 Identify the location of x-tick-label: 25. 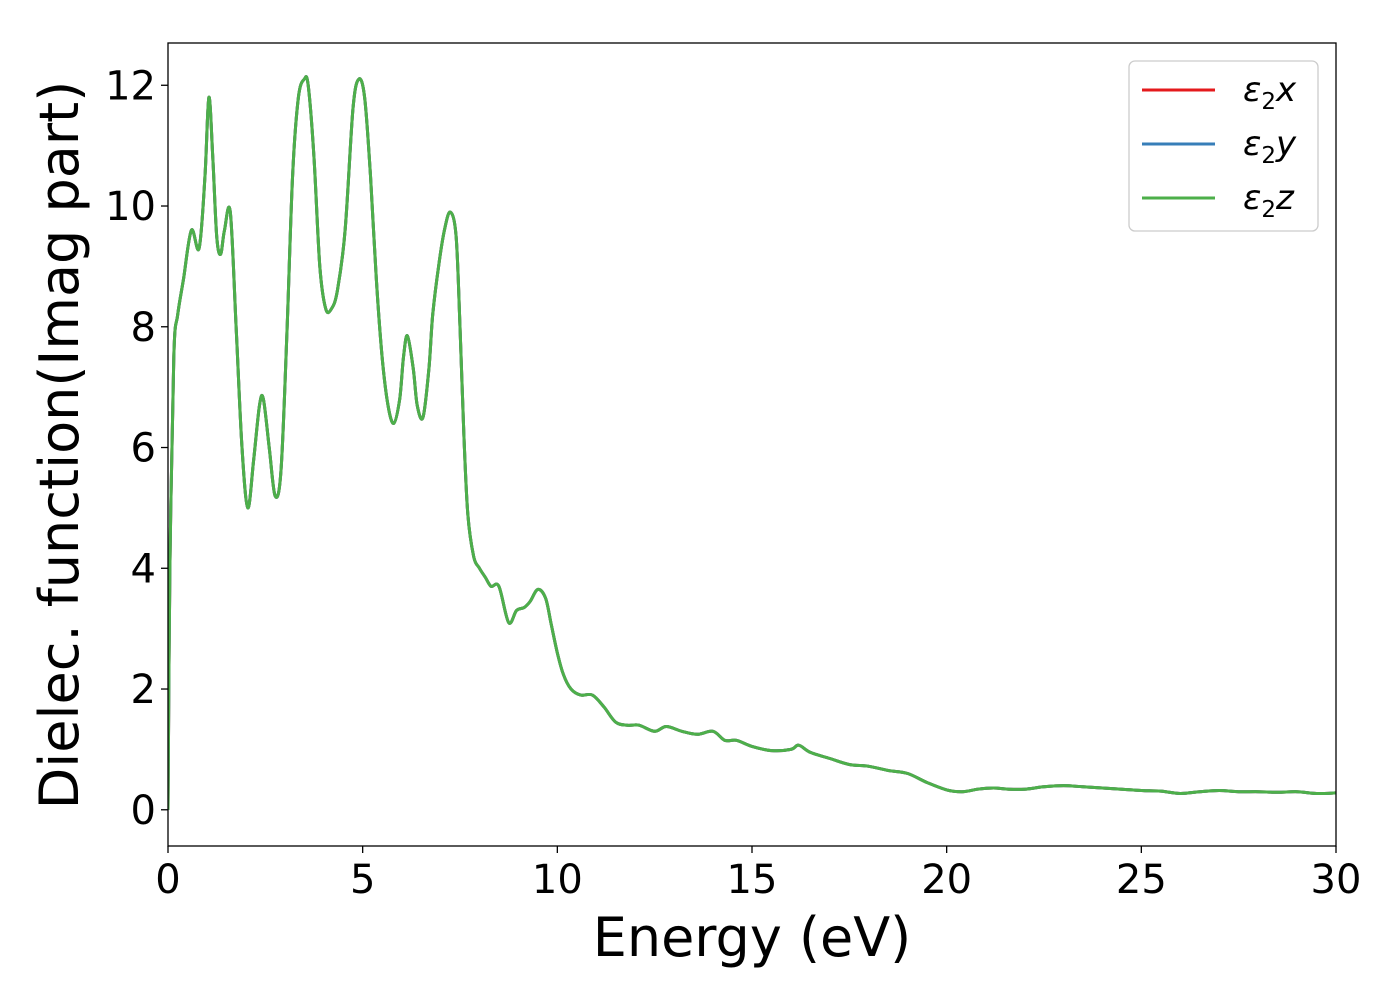
(1141, 880).